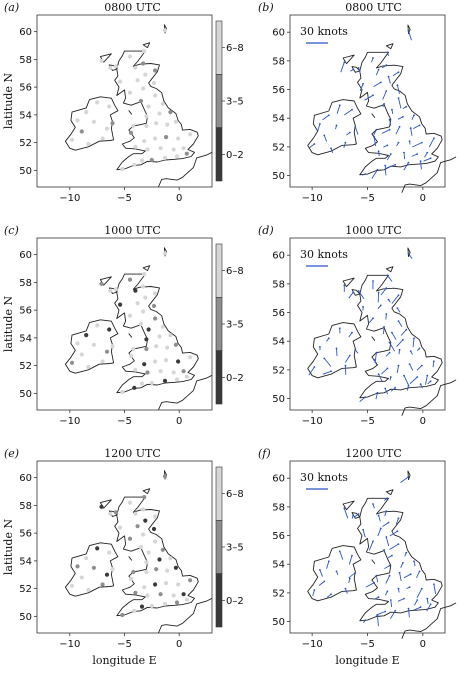 This screenshot has height=673, width=474. Describe the element at coordinates (235, 601) in the screenshot. I see `legend-label: 0–2` at that location.